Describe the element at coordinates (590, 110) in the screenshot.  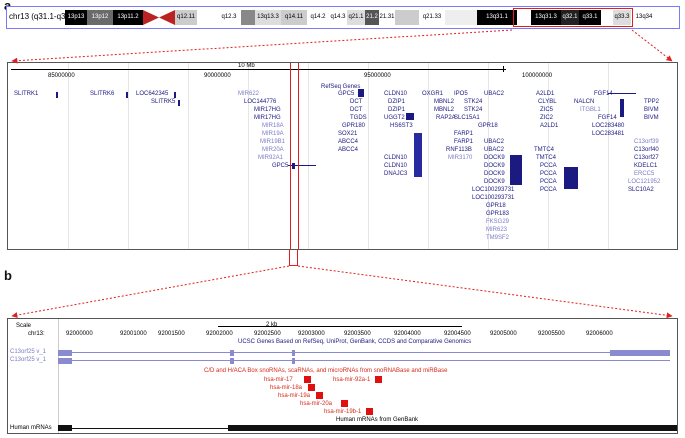
I see `gene-label: ITGBL1` at that location.